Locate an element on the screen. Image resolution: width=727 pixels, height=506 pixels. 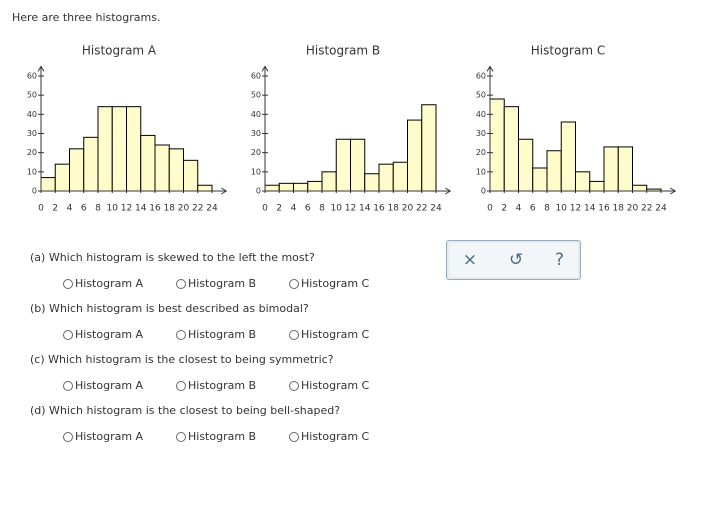
toolbar-button: ? is located at coordinates (560, 260).